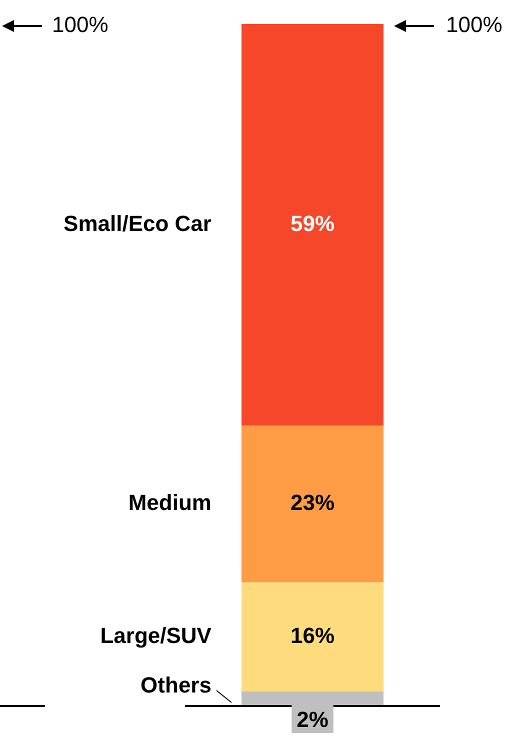  What do you see at coordinates (156, 635) in the screenshot?
I see `series-label: Large/SUV` at bounding box center [156, 635].